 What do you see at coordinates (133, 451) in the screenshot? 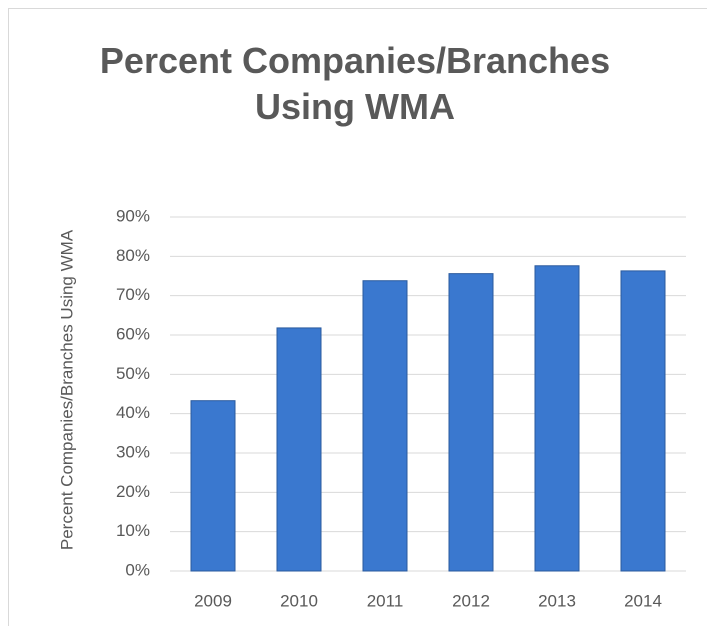
I see `y-tick-label: 30%` at bounding box center [133, 451].